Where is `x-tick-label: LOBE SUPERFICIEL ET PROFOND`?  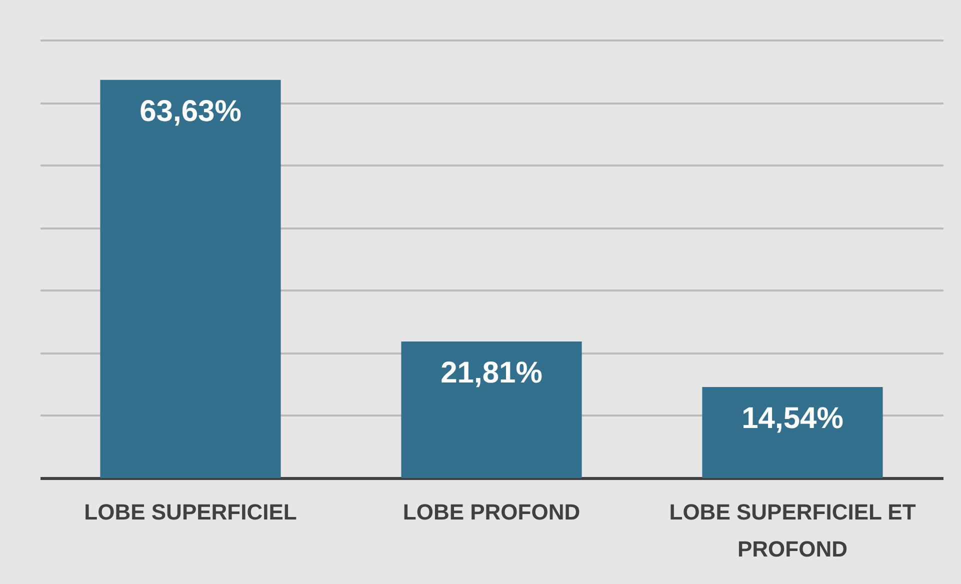 x-tick-label: LOBE SUPERFICIEL ET PROFOND is located at coordinates (792, 531).